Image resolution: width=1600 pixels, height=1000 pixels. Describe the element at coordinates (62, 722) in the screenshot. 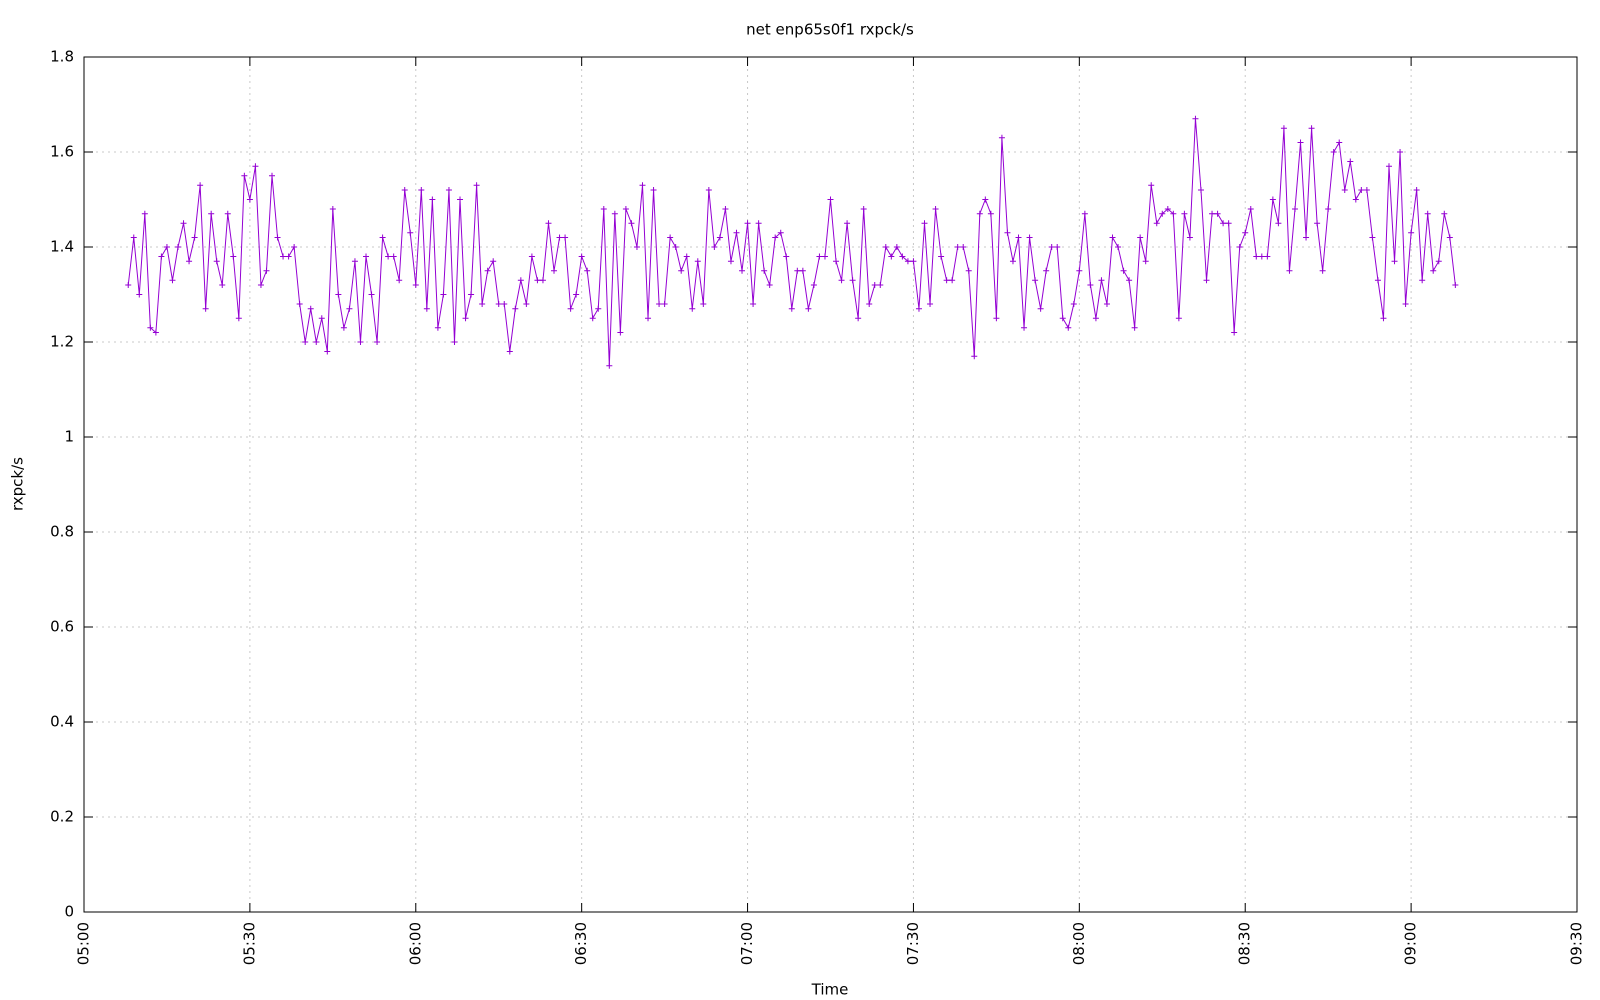

I see `y-tick-label: 0.4` at that location.